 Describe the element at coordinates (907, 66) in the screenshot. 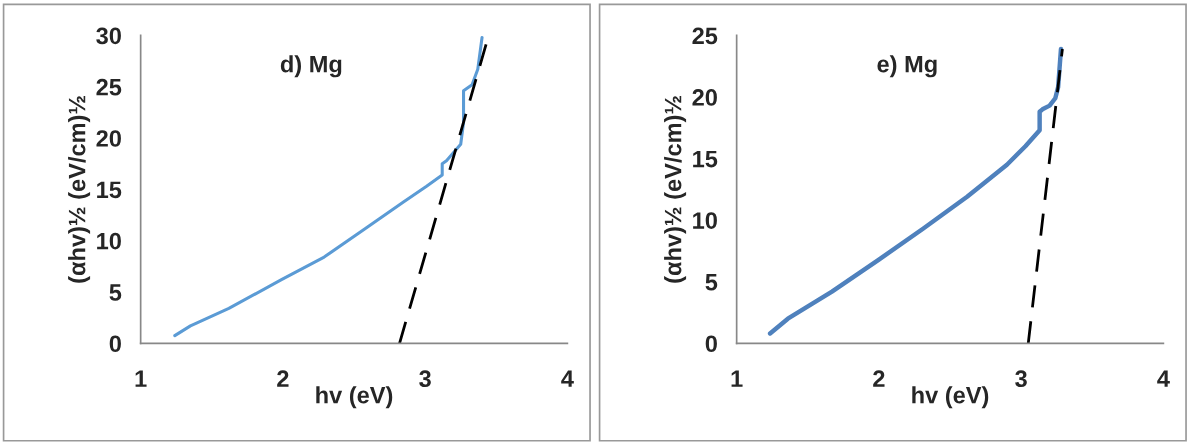

I see `annotation: e) Mg` at that location.